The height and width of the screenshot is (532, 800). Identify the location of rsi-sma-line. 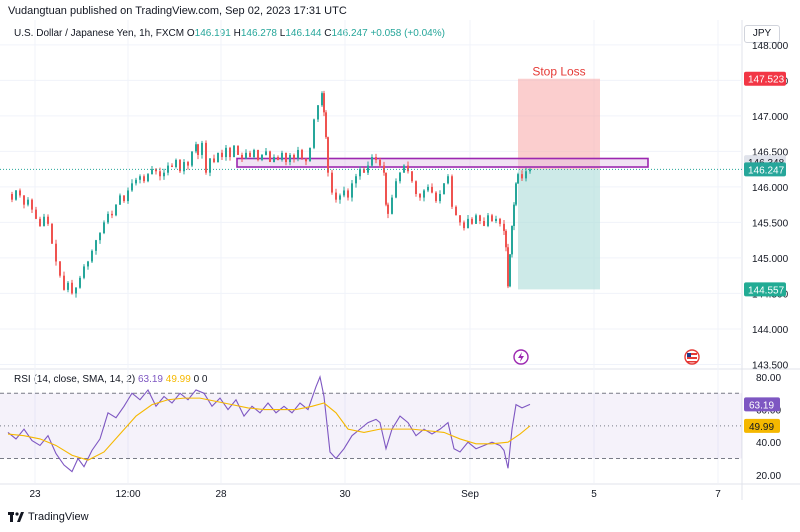
(269, 429).